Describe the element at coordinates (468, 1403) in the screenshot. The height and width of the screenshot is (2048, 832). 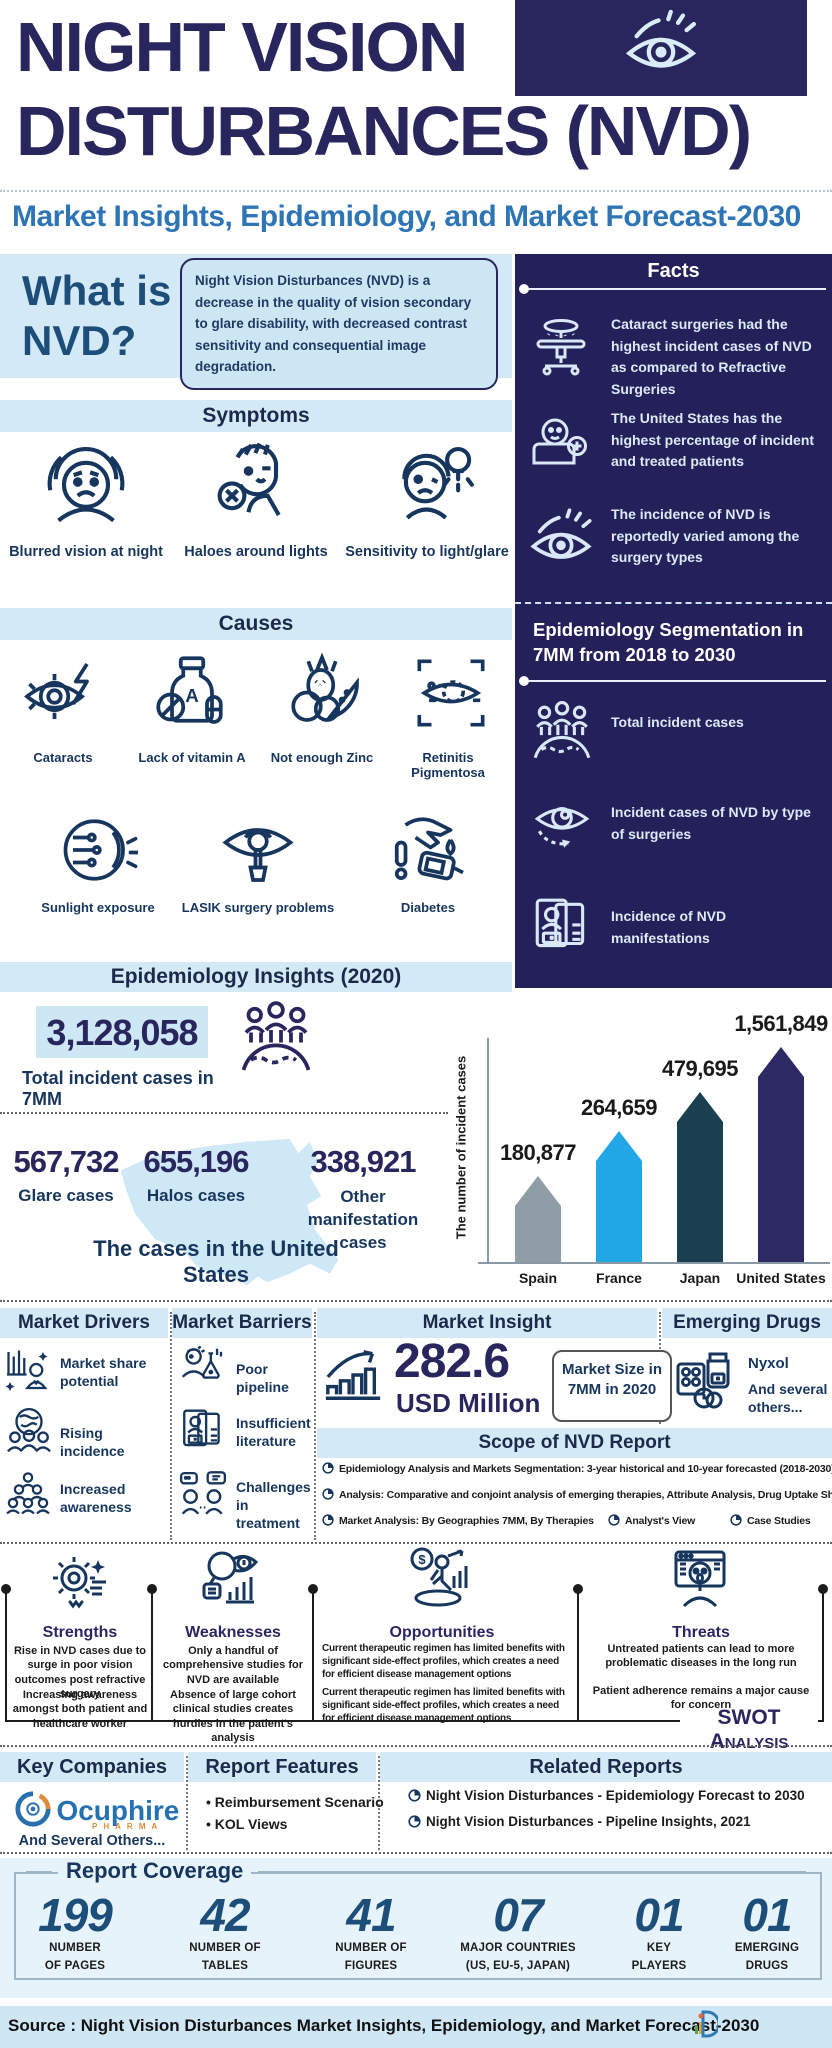
I see `market-size-unit: USD Million` at that location.